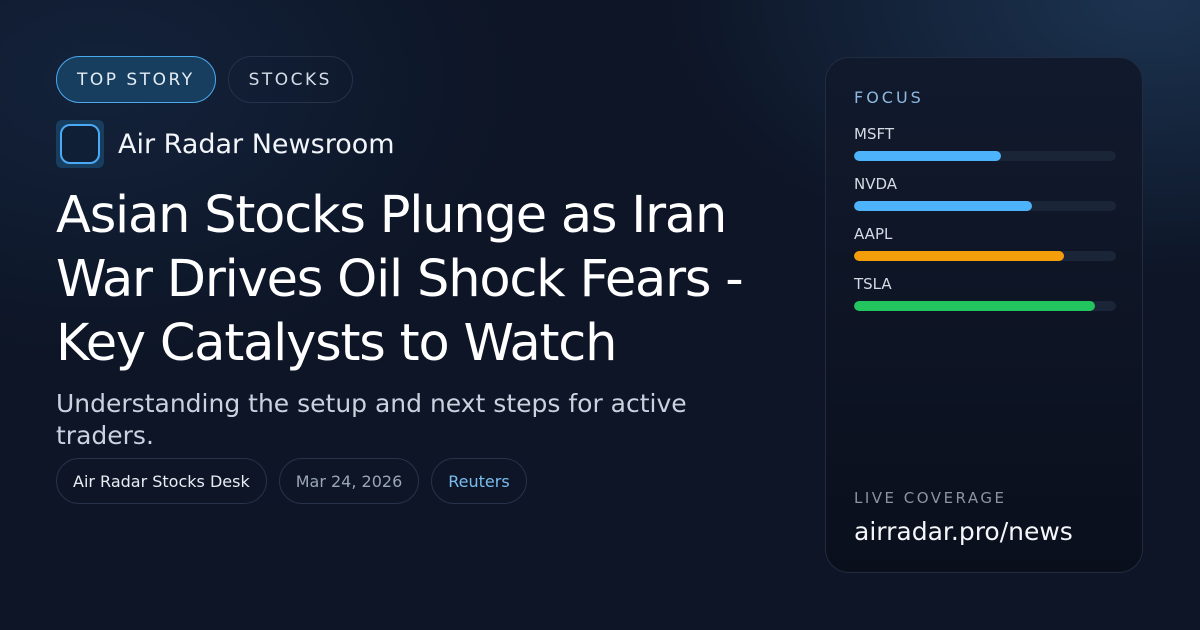 Image resolution: width=1200 pixels, height=630 pixels. What do you see at coordinates (161, 481) in the screenshot?
I see `desk-pill: Air Radar Stocks Desk` at bounding box center [161, 481].